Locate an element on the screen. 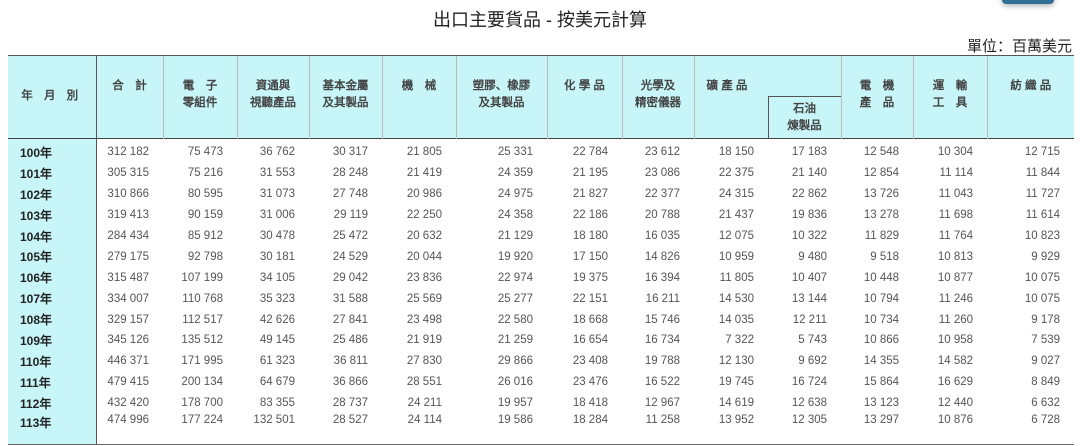  page-title: 出口主要貨品 - 按美元計算 is located at coordinates (540, 20).